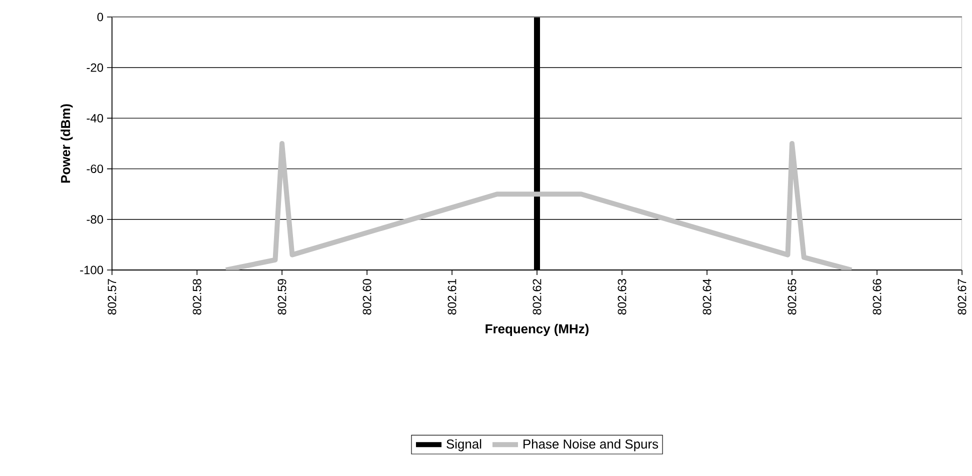  Describe the element at coordinates (95, 67) in the screenshot. I see `y-tick-label: -20` at that location.